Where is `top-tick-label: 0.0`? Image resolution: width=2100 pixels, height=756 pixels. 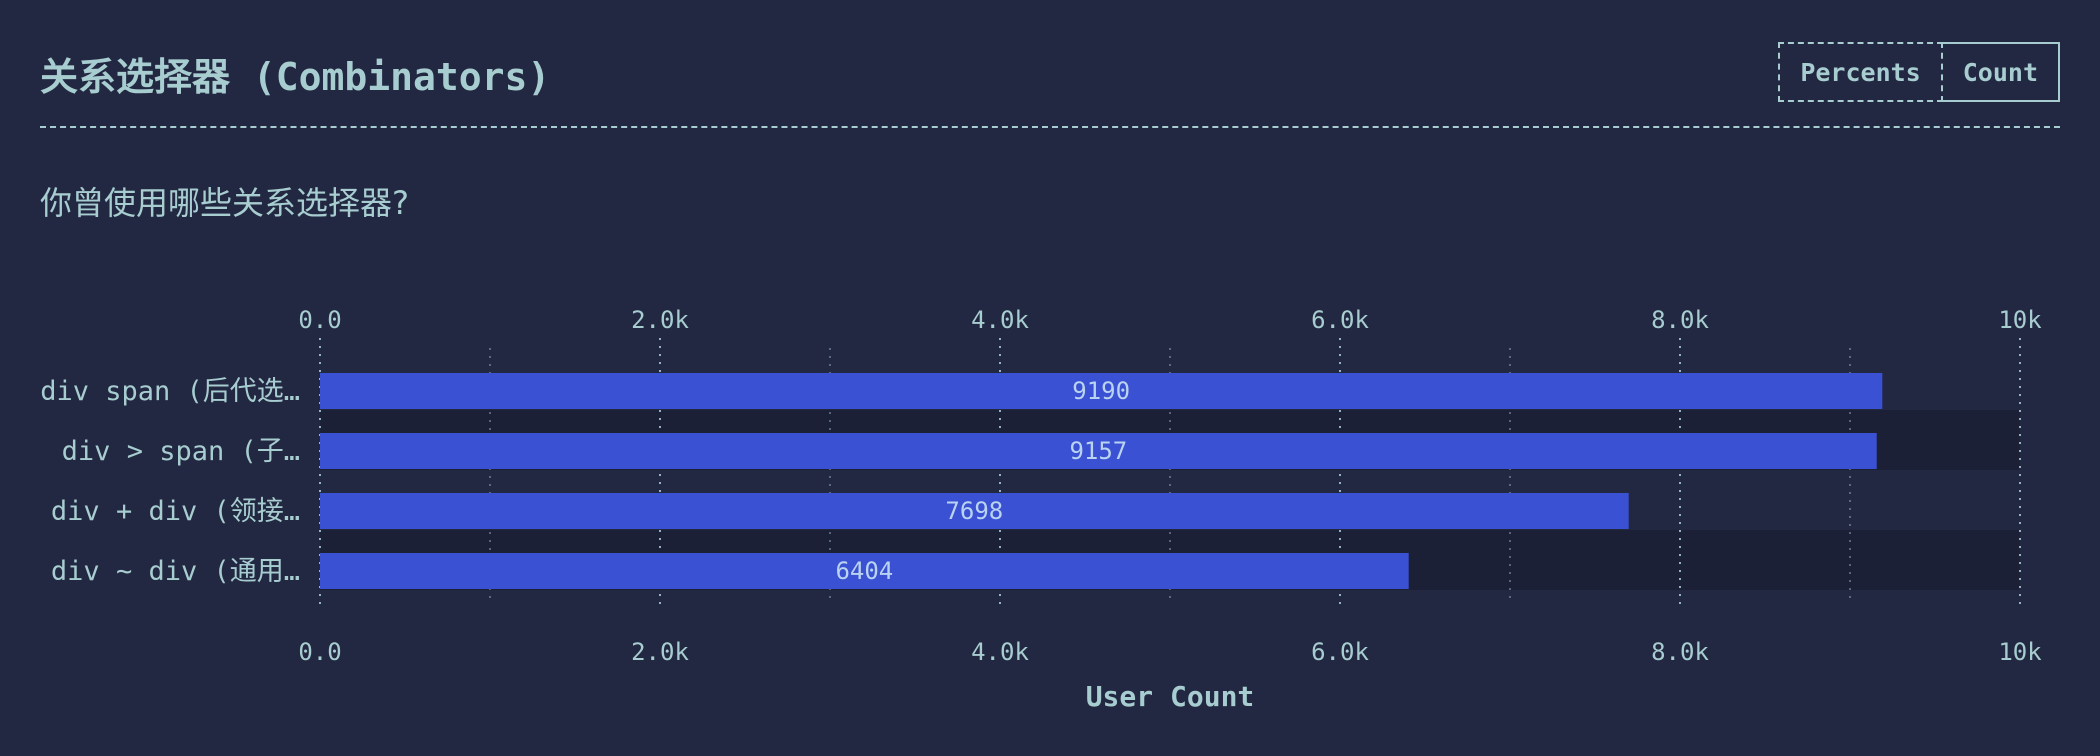
top-tick-label: 0.0 is located at coordinates (319, 320).